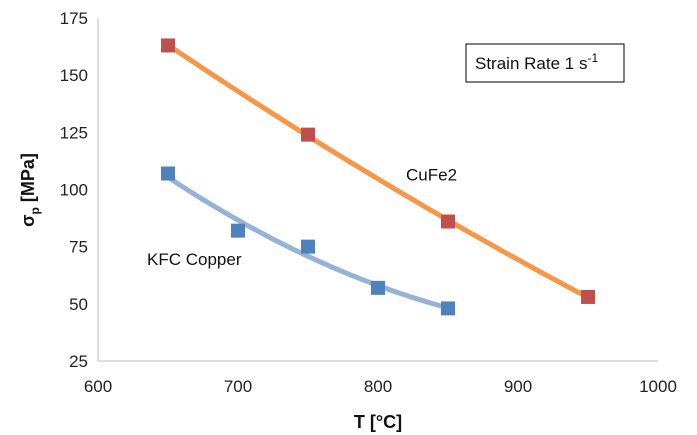  I want to click on annotation-frame, so click(545, 63).